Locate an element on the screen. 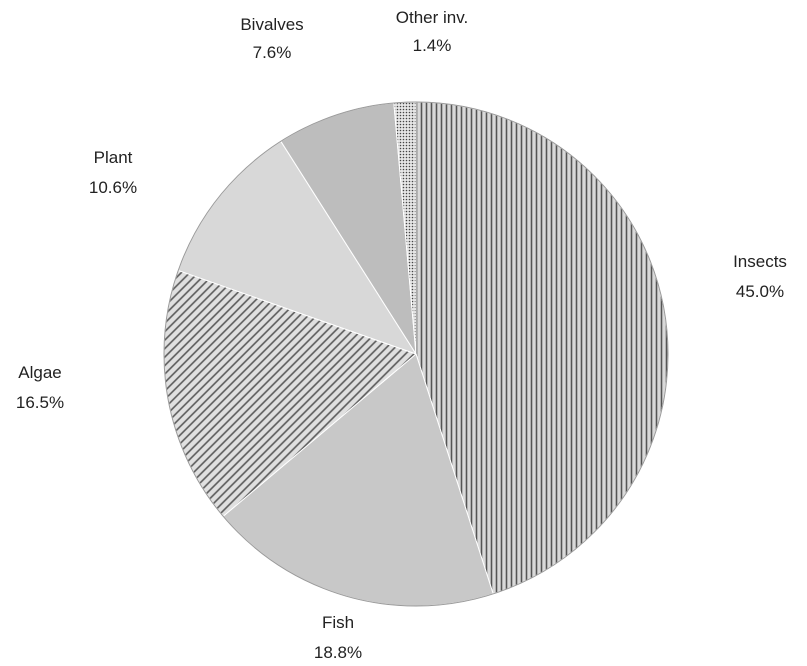 This screenshot has height=666, width=807. slice-label-insects: Insects is located at coordinates (760, 261).